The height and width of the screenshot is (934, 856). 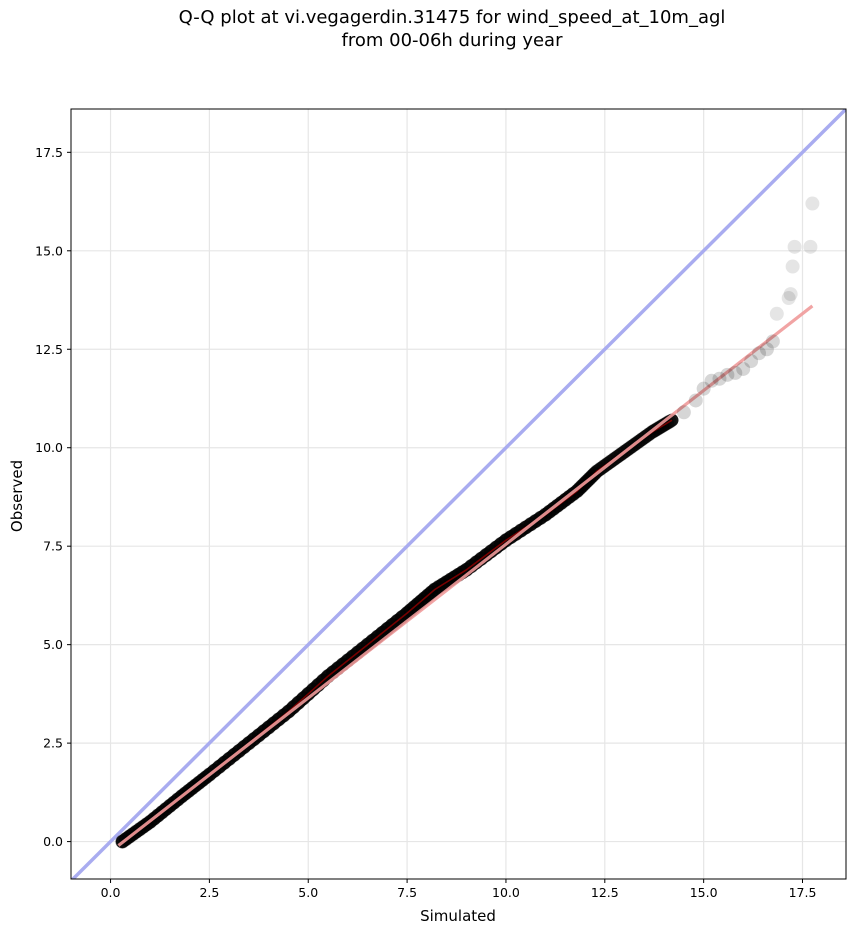 I want to click on y-tick-label: 12.5, so click(x=49, y=349).